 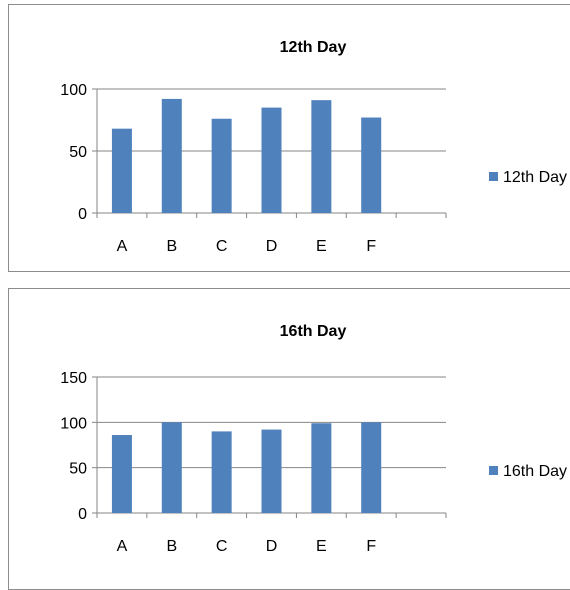 What do you see at coordinates (313, 331) in the screenshot?
I see `chart-title: 16th Day` at bounding box center [313, 331].